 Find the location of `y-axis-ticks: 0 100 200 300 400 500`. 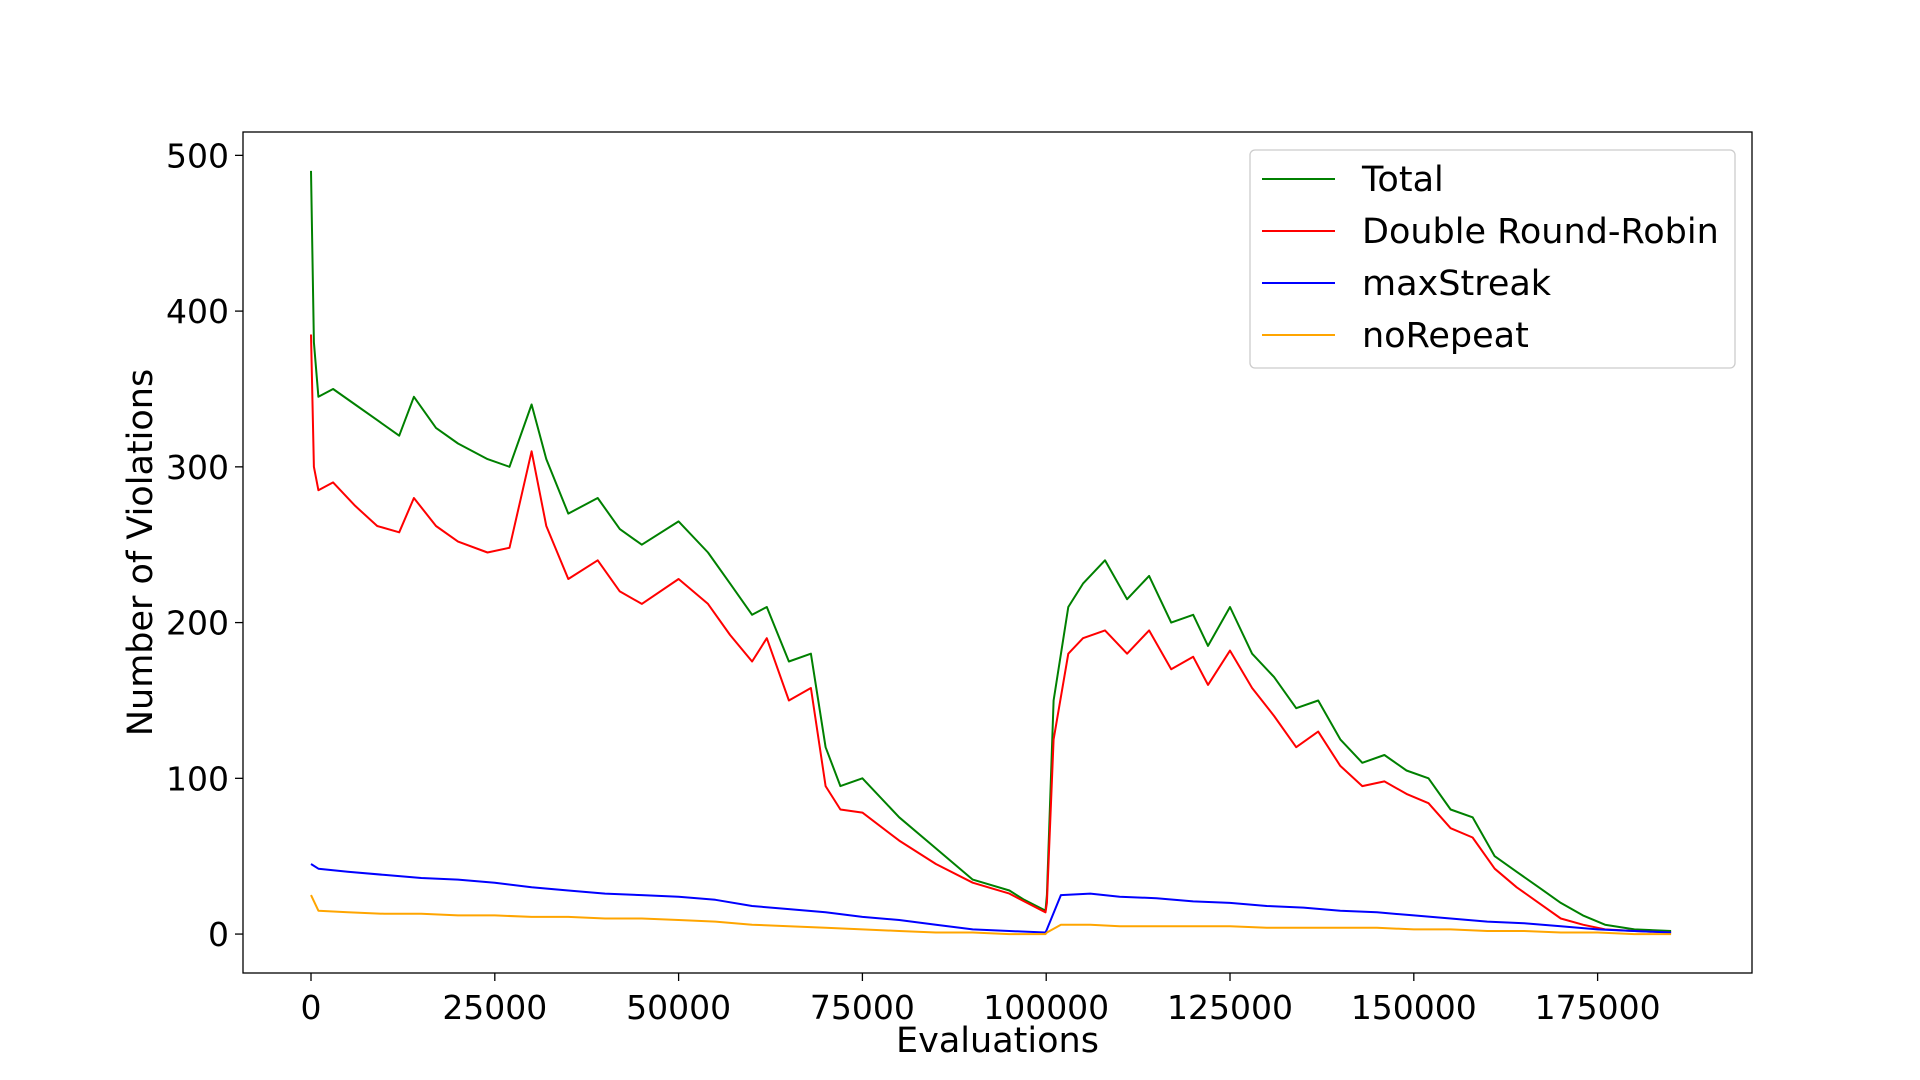

y-axis-ticks: 0 100 200 300 400 500 is located at coordinates (204, 545).